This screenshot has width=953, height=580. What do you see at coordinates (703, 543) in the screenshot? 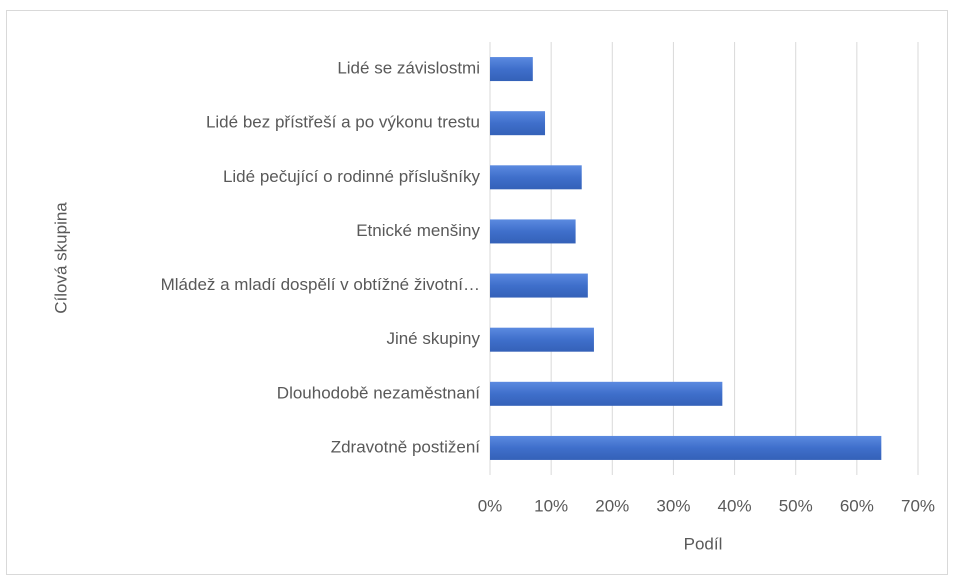
I see `x-axis-label: Podíl` at bounding box center [703, 543].